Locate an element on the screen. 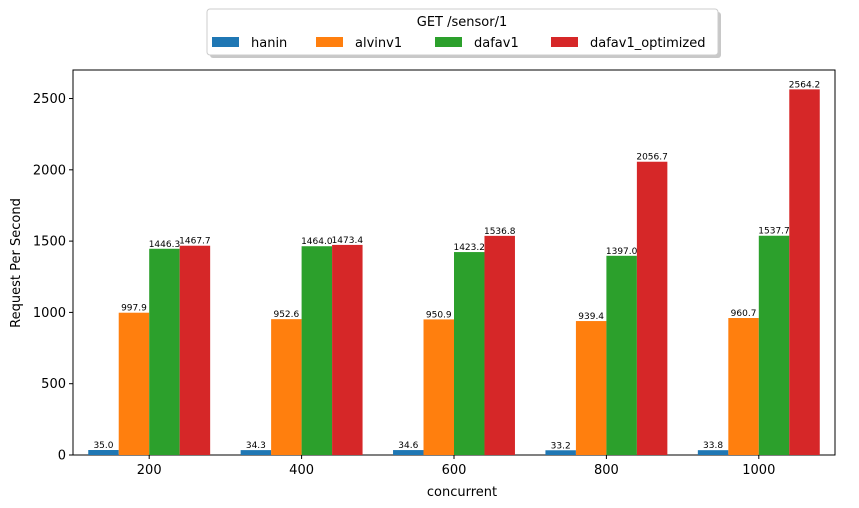 This screenshot has height=508, width=859. data-label-hanin-600: 34.6 is located at coordinates (408, 446).